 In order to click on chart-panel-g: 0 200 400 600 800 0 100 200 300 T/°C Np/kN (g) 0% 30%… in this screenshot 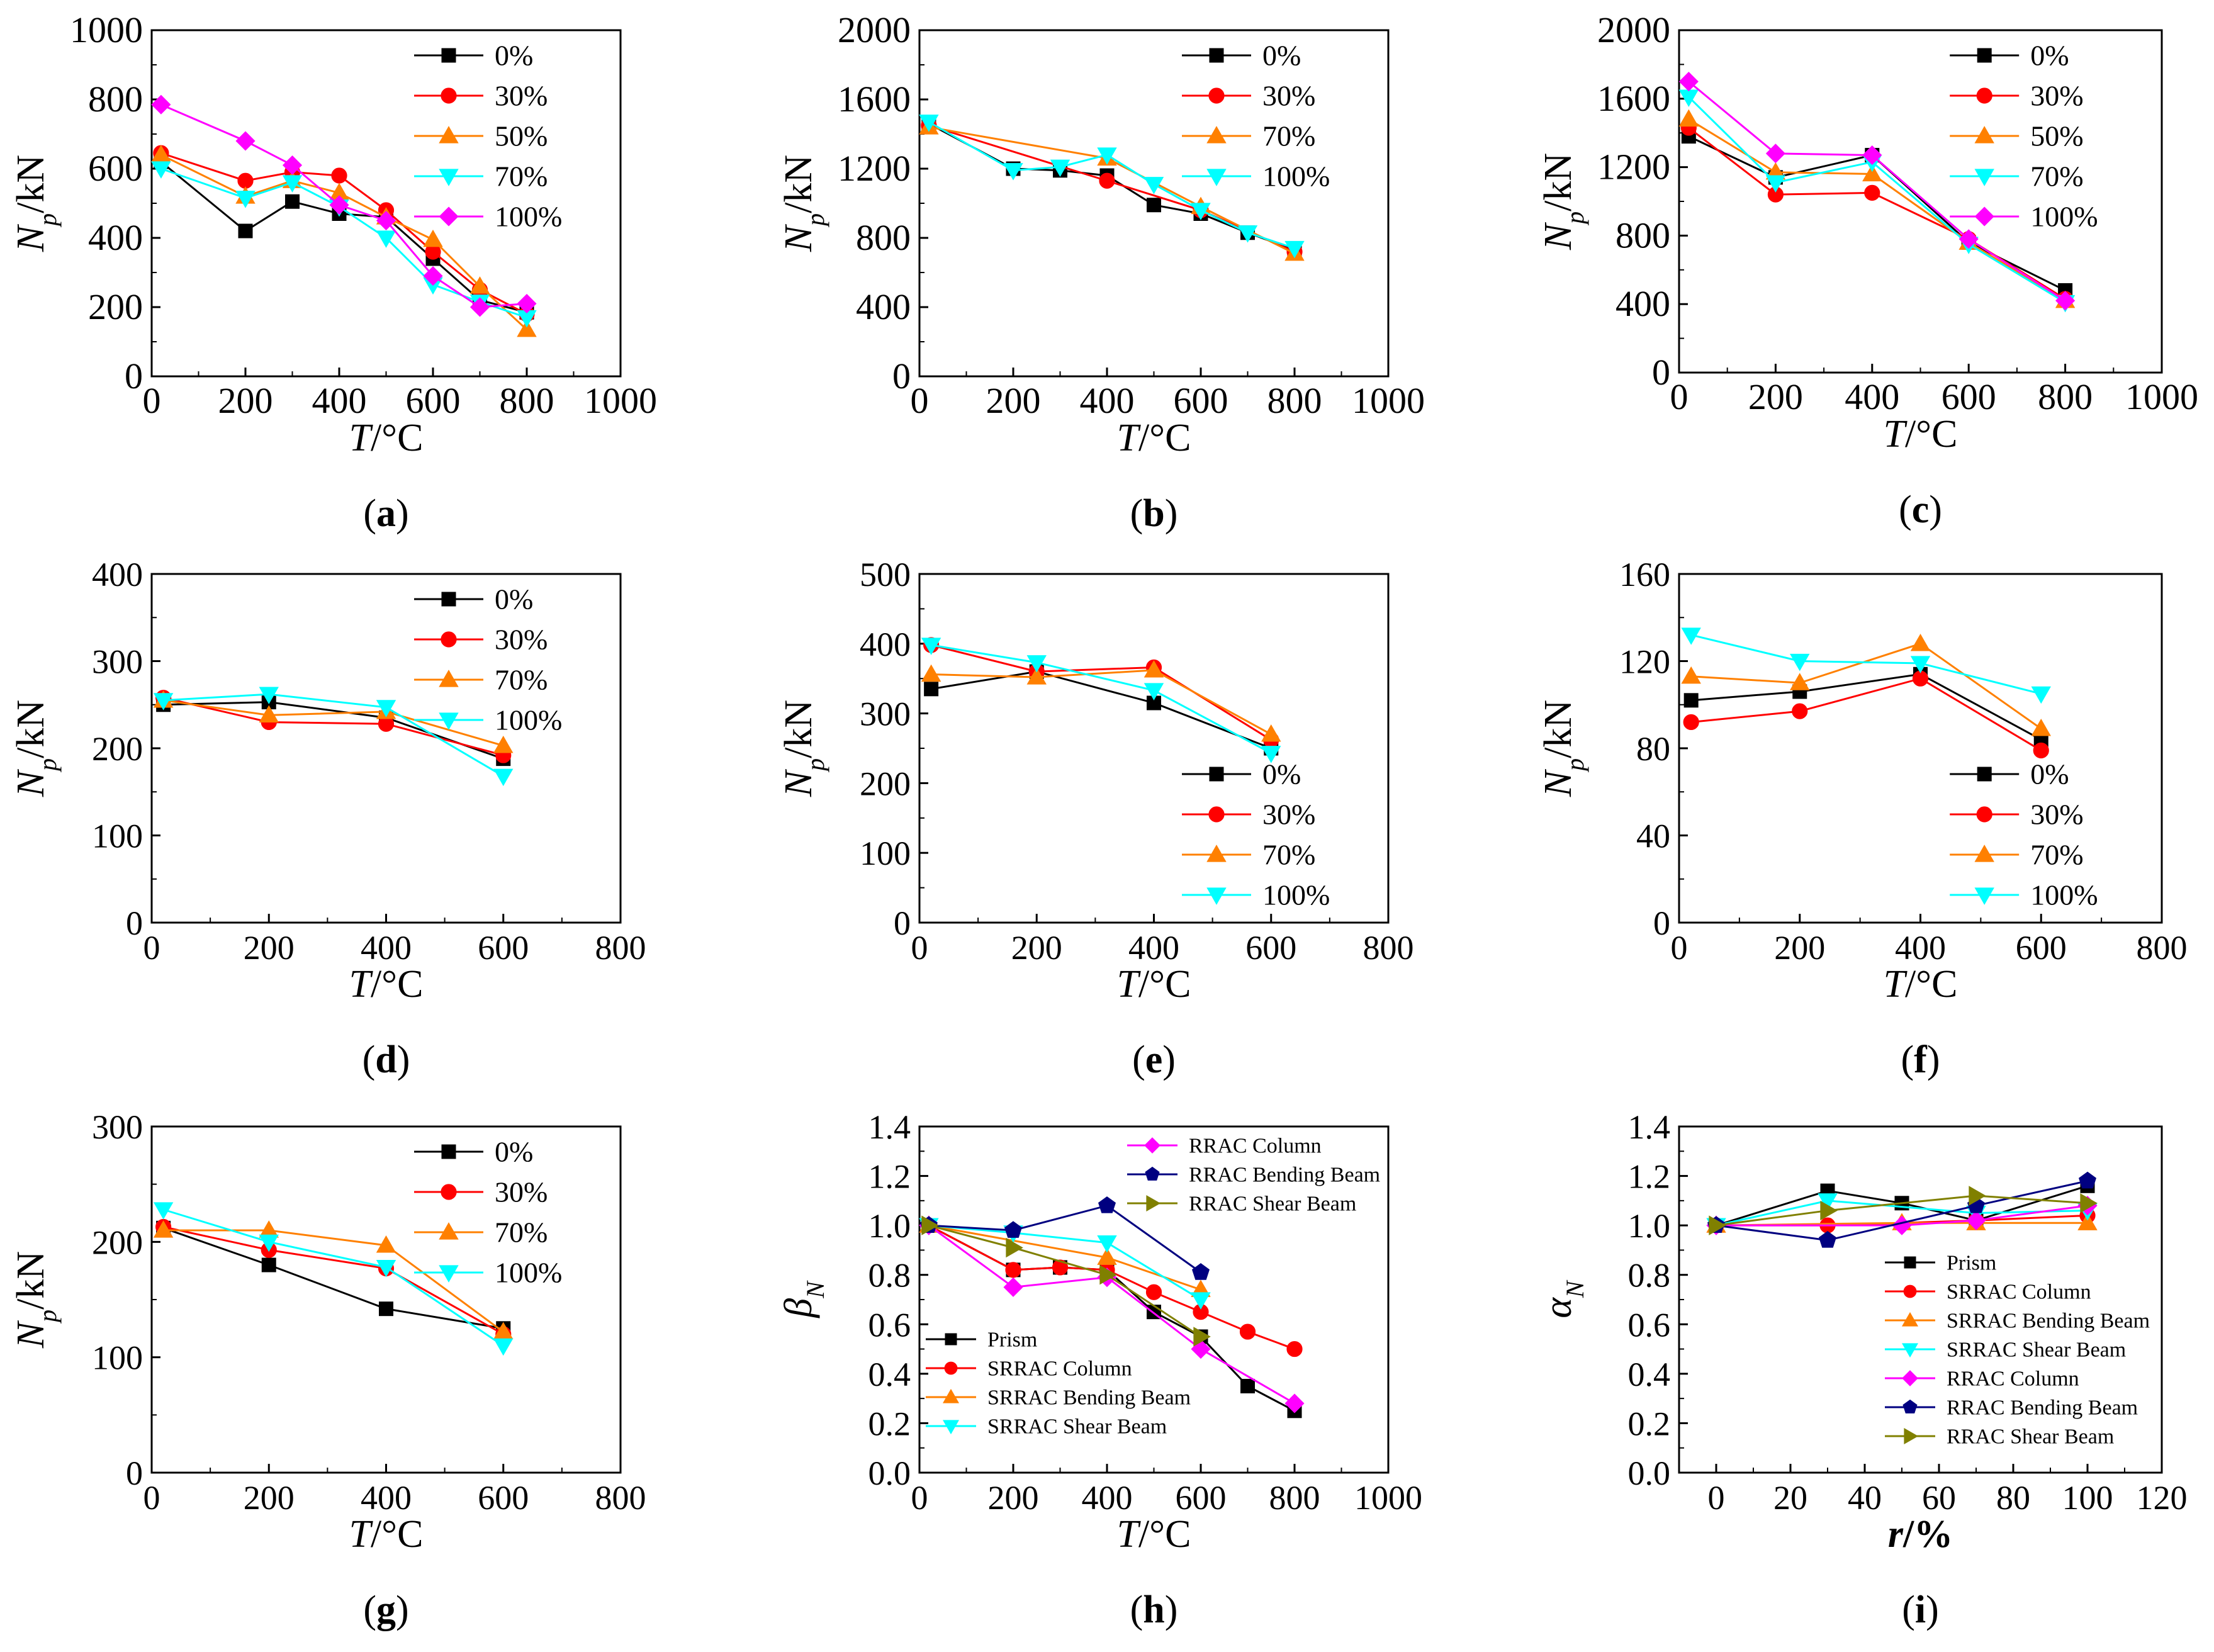, I will do `click(327, 1369)`.